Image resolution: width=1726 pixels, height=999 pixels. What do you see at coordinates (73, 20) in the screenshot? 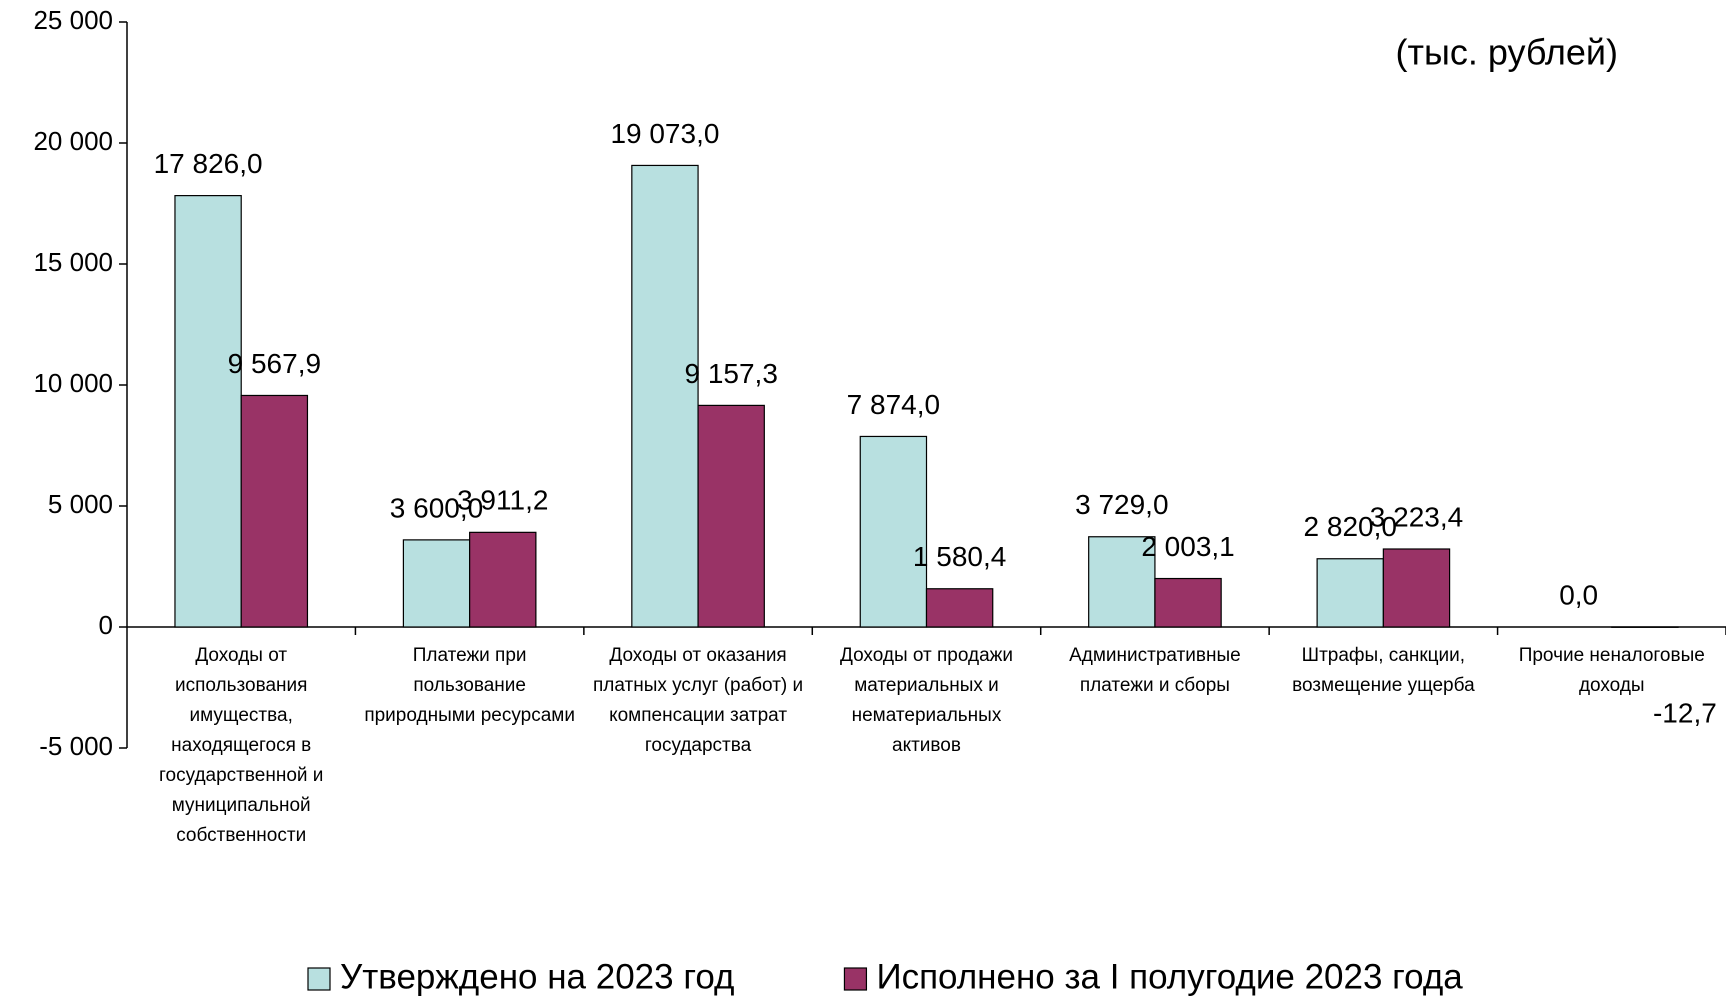
I see `y-tick-label: 25 000` at bounding box center [73, 20].